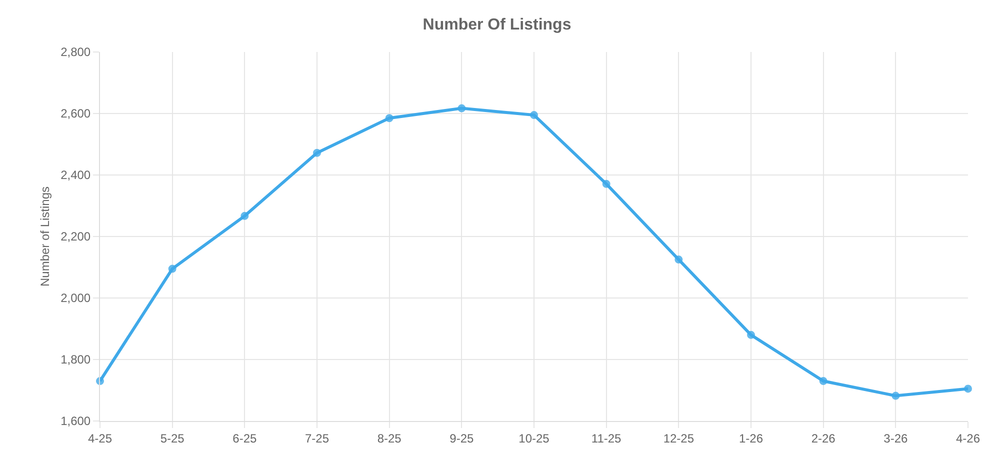 The height and width of the screenshot is (456, 994). Describe the element at coordinates (75, 113) in the screenshot. I see `y-tick-label: 2,600` at that location.